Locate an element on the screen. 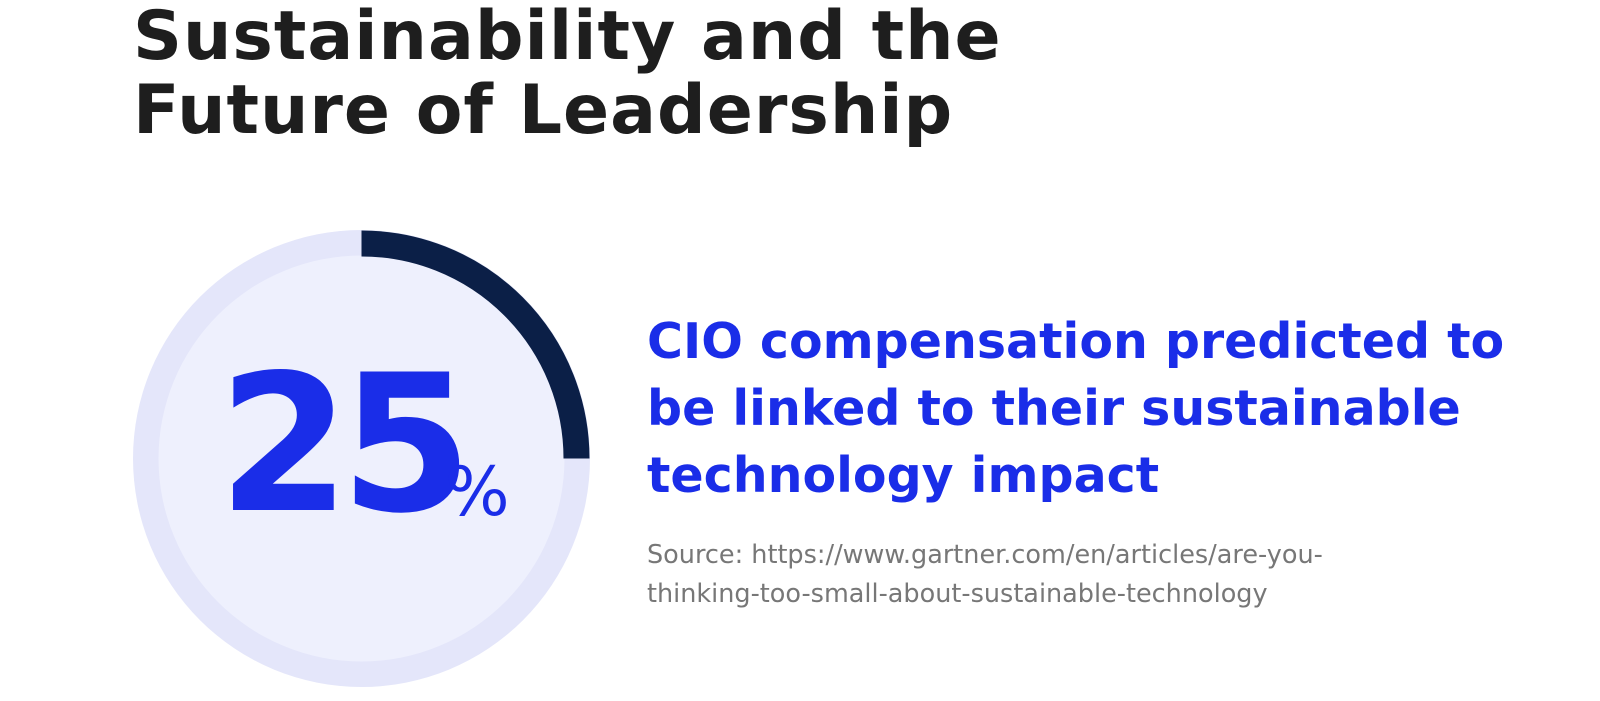 The height and width of the screenshot is (701, 1600). donut-inner is located at coordinates (361, 458).